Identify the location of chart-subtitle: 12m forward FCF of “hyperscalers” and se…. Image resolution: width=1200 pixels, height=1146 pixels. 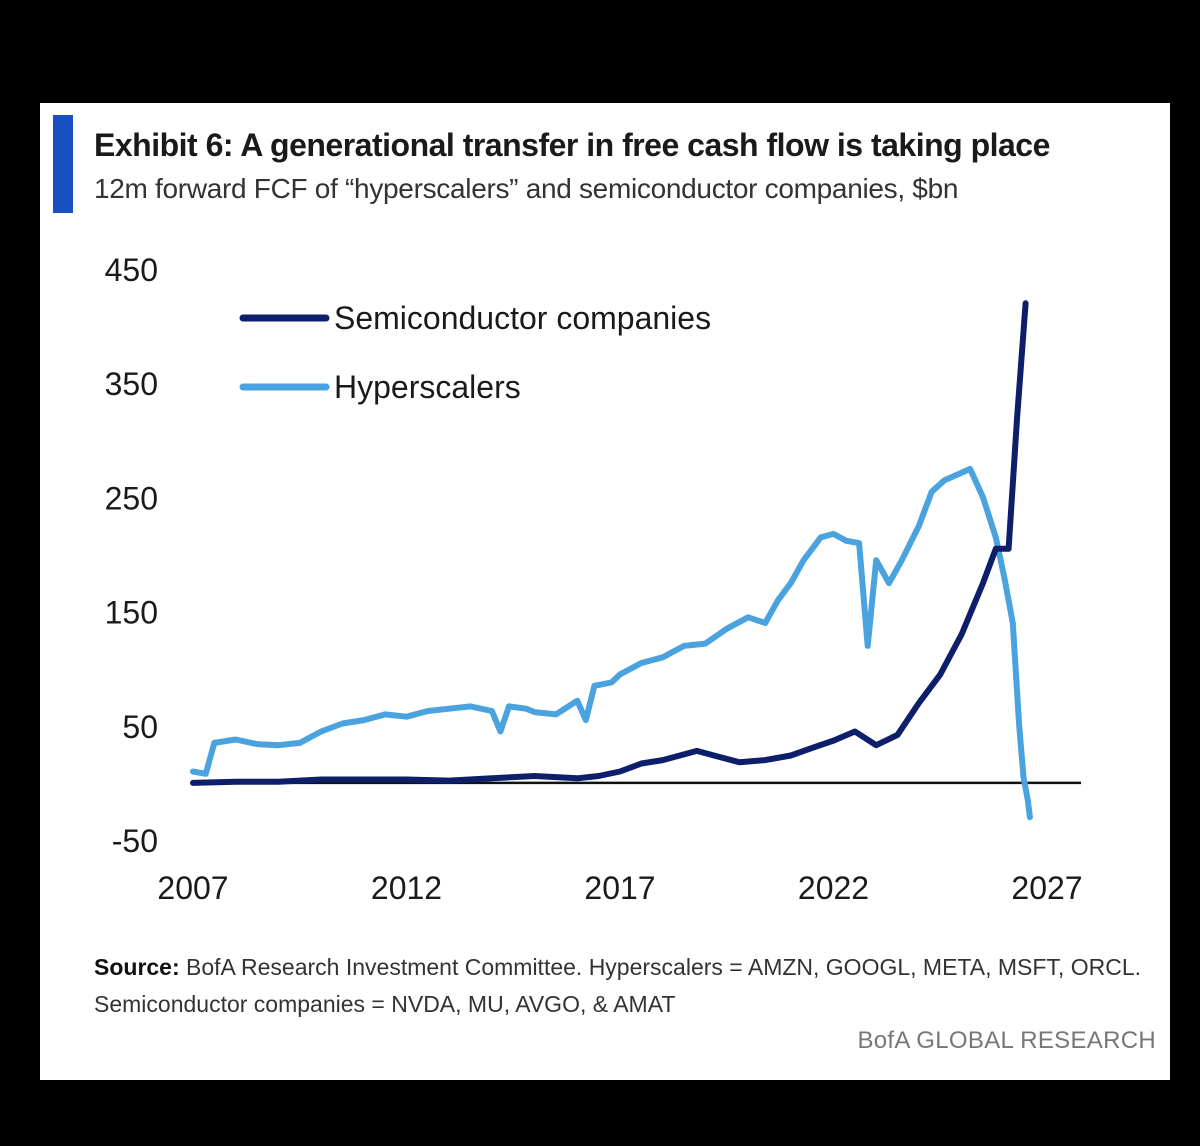
(526, 188).